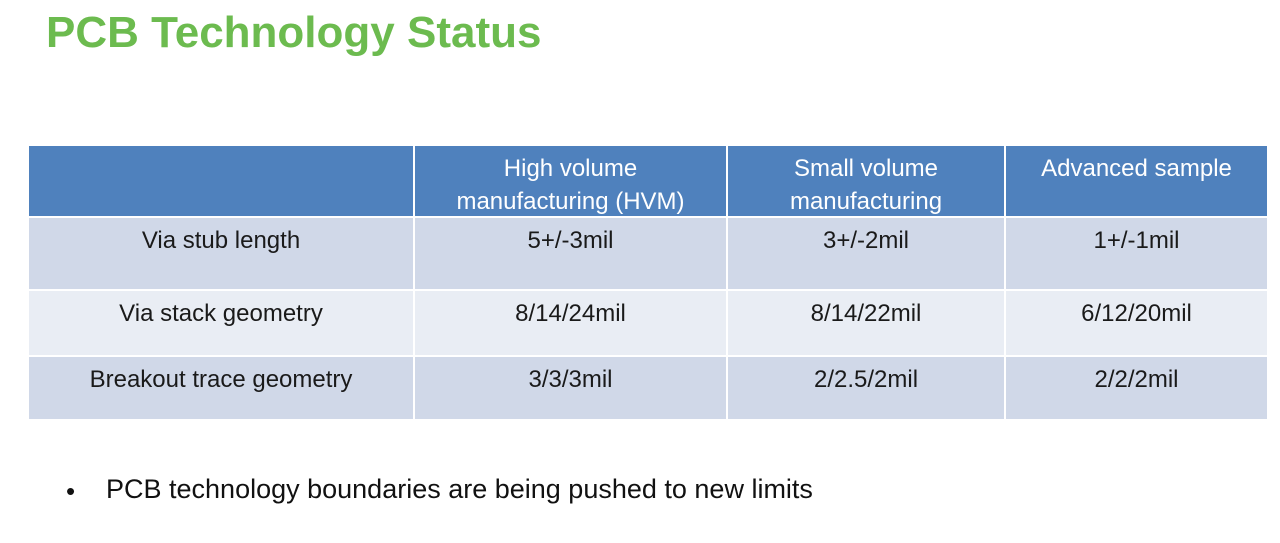 The image size is (1280, 543). Describe the element at coordinates (1136, 253) in the screenshot. I see `table-cell: 1+/-1mil` at that location.